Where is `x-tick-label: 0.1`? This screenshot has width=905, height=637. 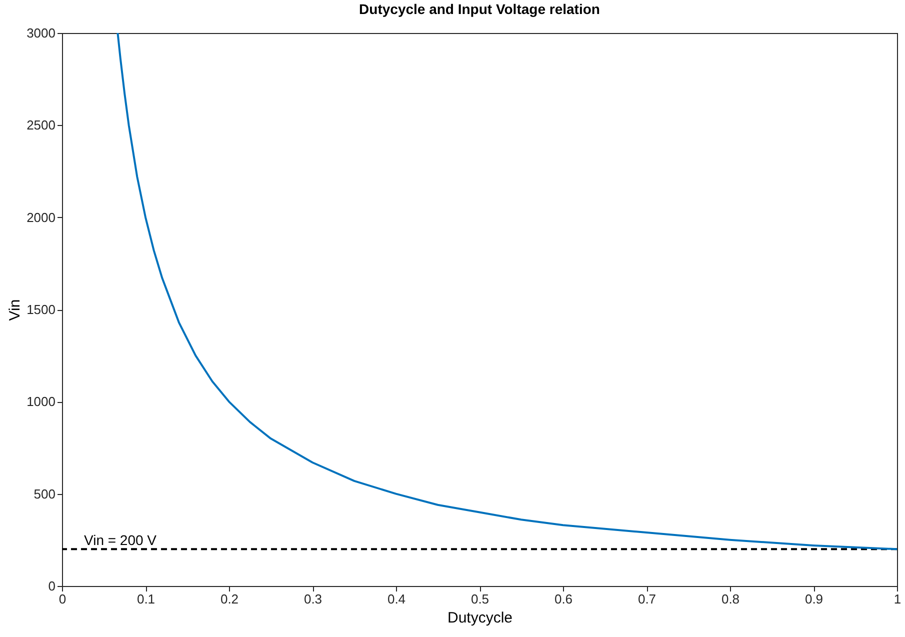
x-tick-label: 0.1 is located at coordinates (146, 599).